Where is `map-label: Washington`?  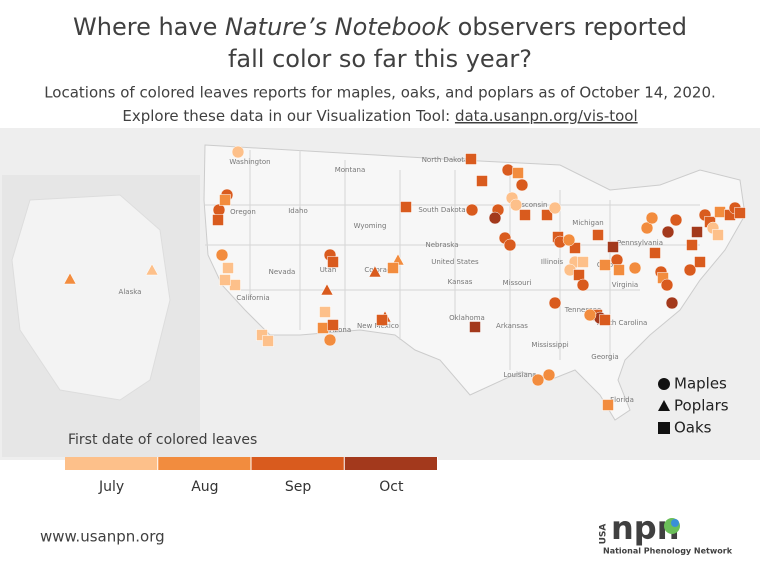 map-label: Washington is located at coordinates (249, 162).